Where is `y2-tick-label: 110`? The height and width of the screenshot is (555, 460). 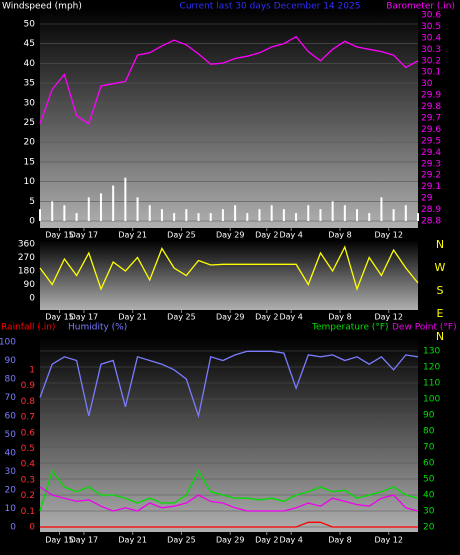 y2-tick-label: 110 is located at coordinates (431, 384).